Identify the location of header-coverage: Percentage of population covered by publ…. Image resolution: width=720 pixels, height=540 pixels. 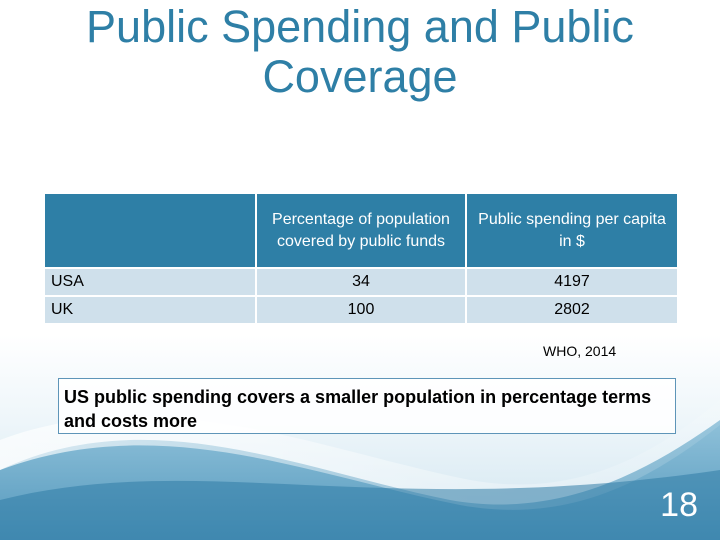
(360, 230).